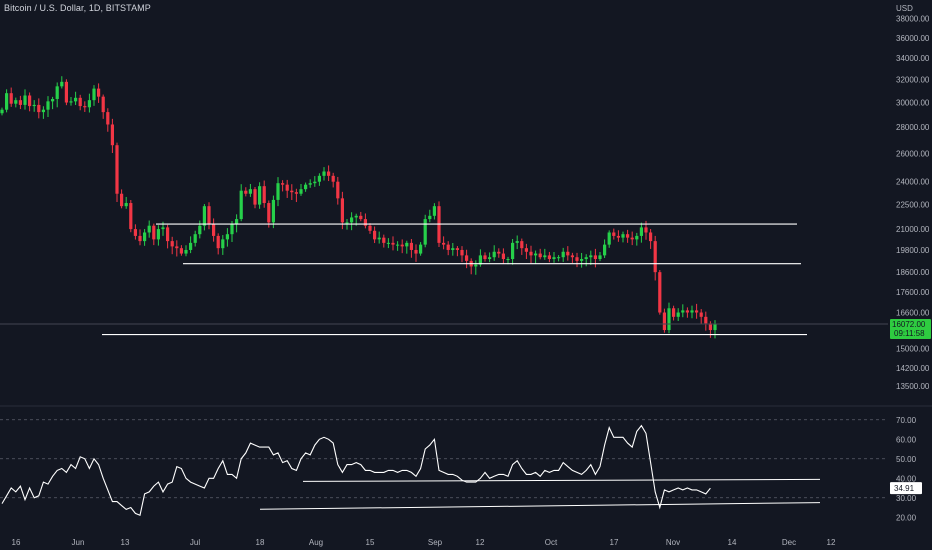 The height and width of the screenshot is (550, 932). I want to click on x-tick-label: 17, so click(614, 542).